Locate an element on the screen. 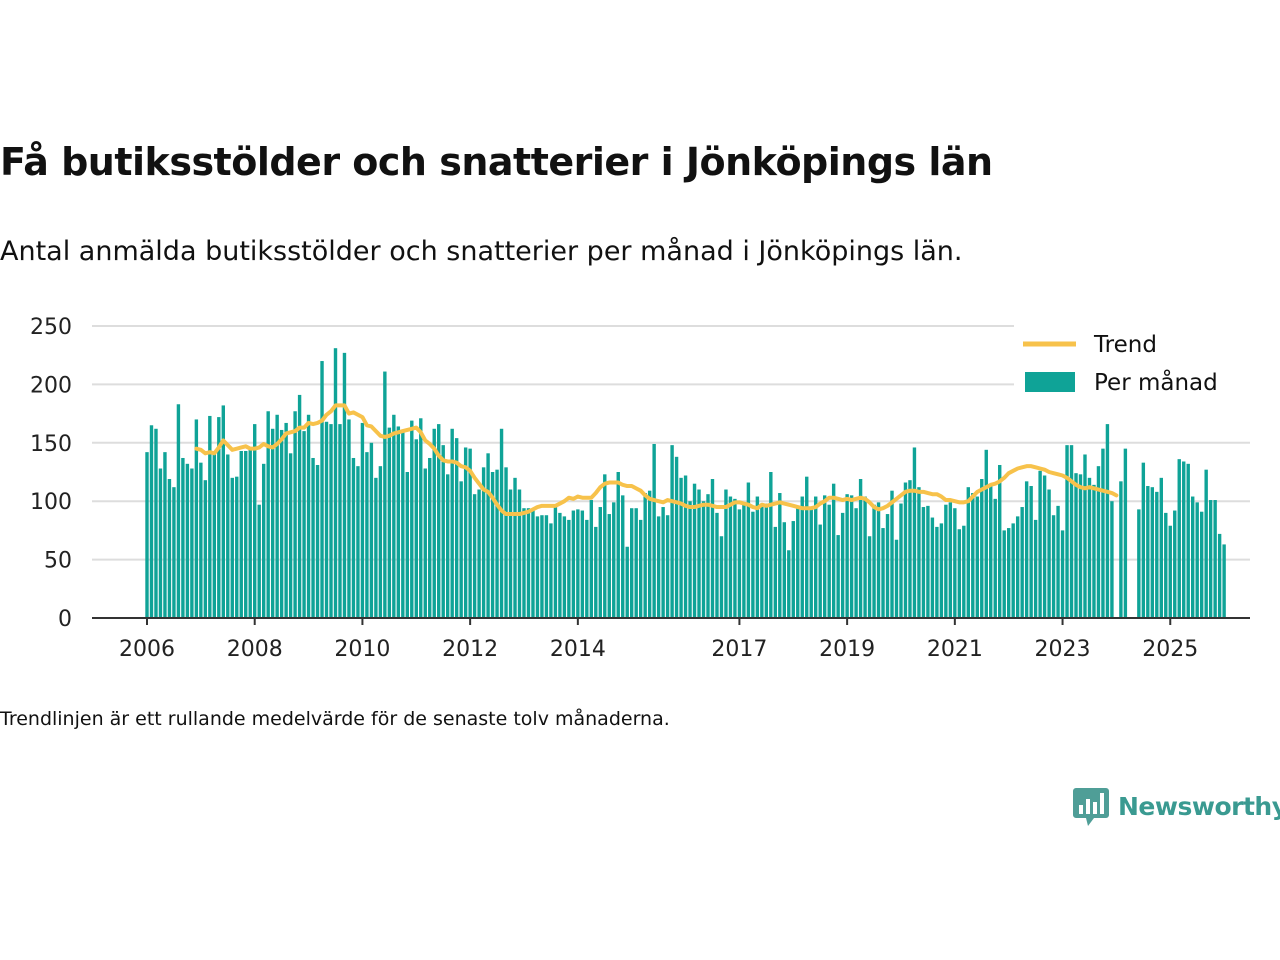  trend-line is located at coordinates (656, 460).